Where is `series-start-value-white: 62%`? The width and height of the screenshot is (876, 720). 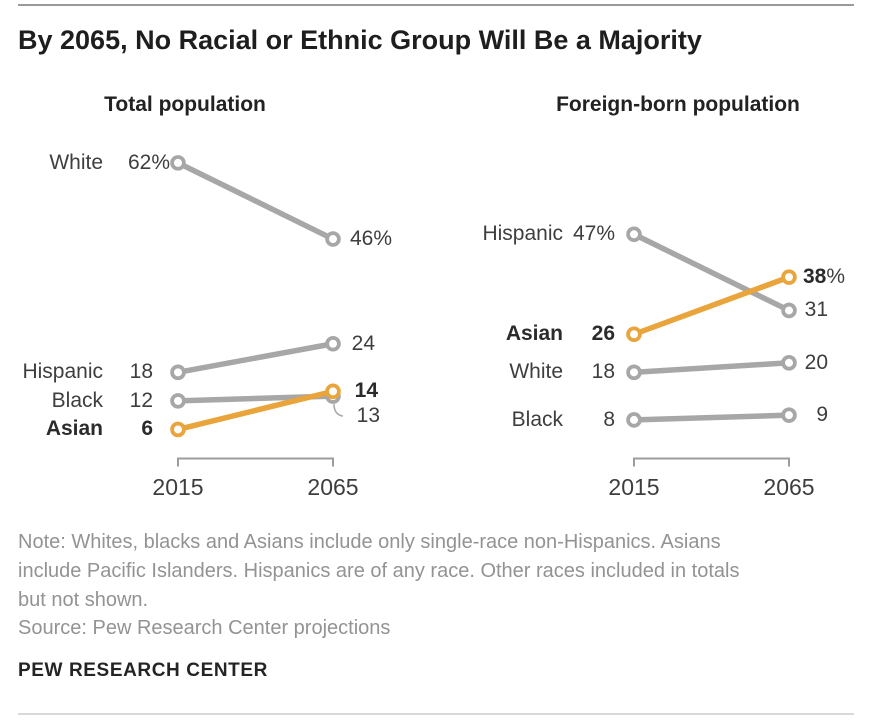
series-start-value-white: 62% is located at coordinates (148, 162).